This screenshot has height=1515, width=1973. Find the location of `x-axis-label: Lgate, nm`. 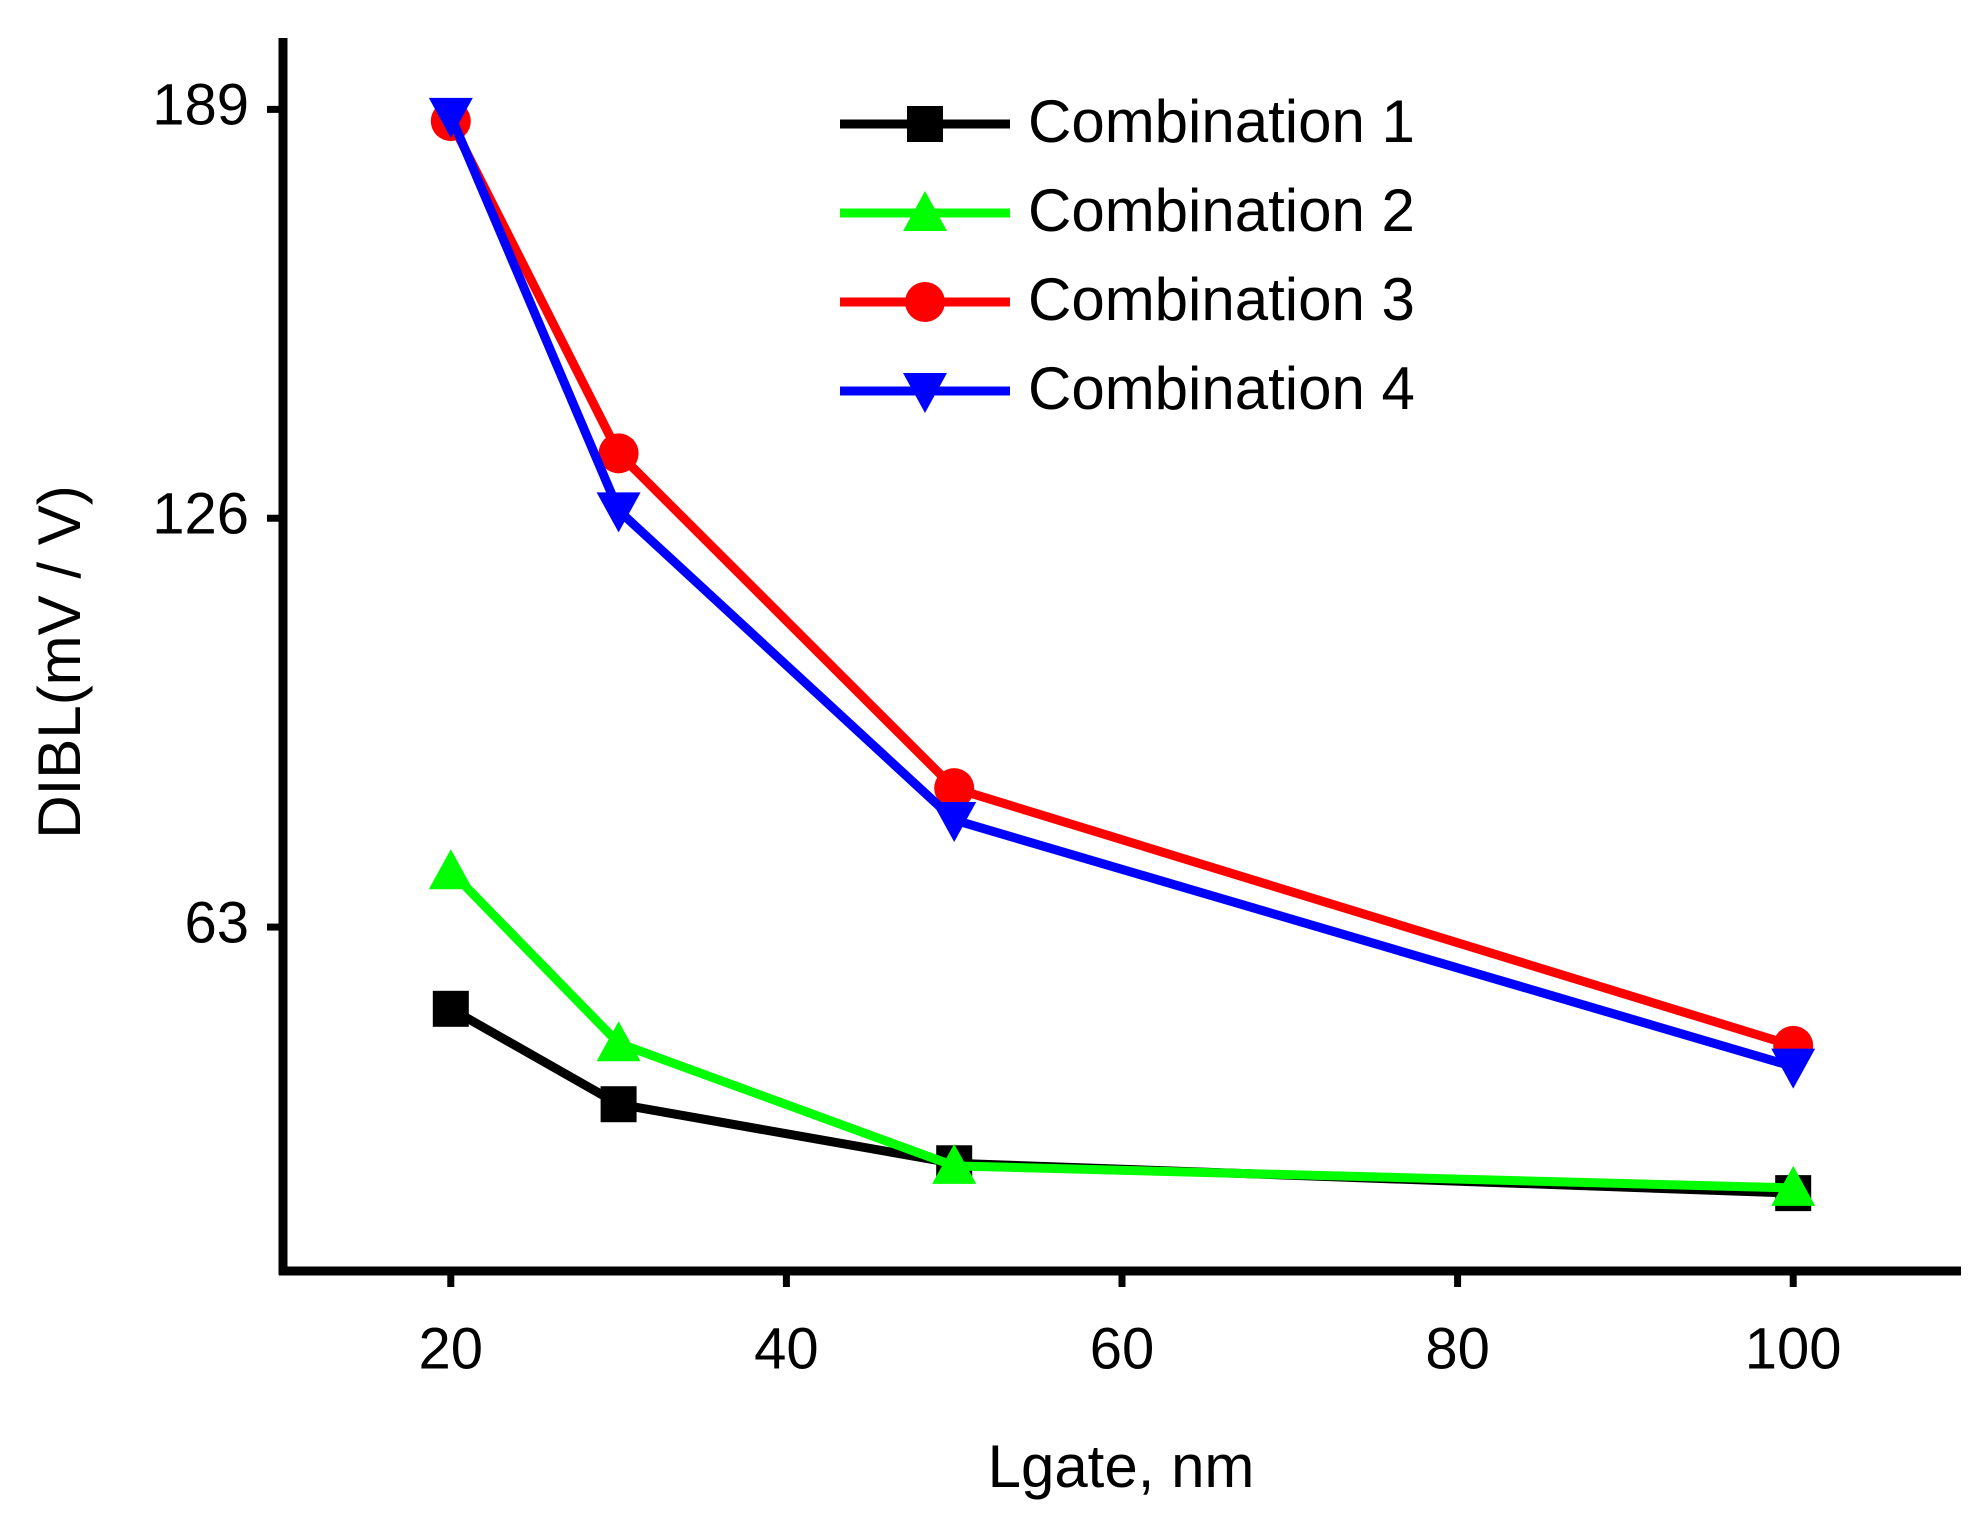

x-axis-label: Lgate, nm is located at coordinates (1121, 1466).